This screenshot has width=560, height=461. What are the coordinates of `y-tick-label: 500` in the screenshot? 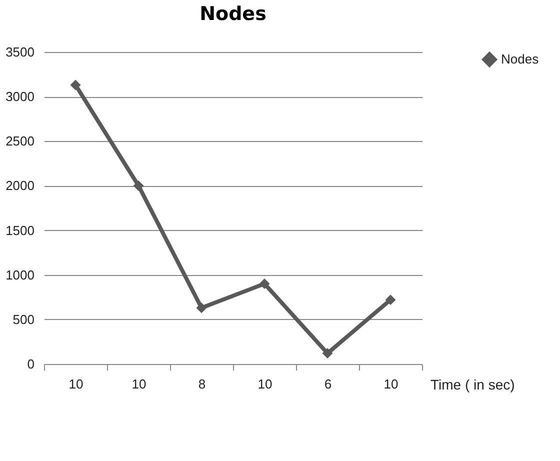 It's located at (23, 319).